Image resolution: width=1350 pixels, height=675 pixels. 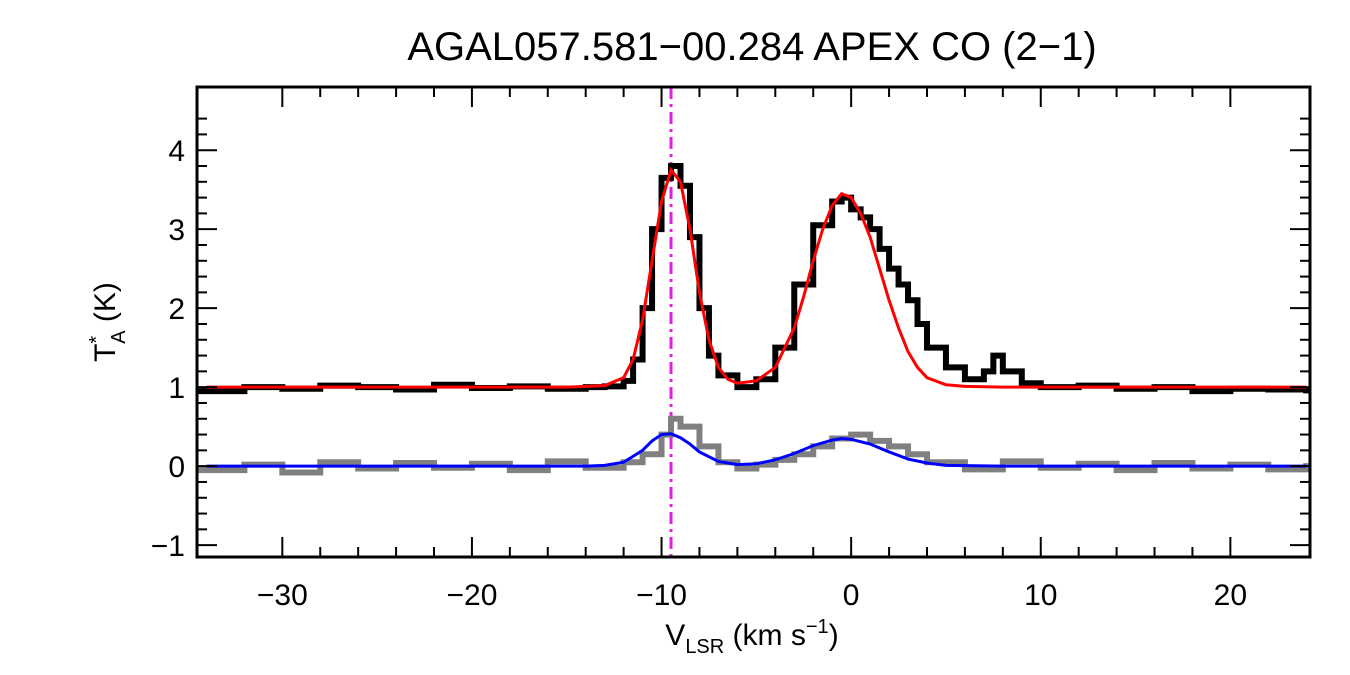 I want to click on x-axis-label: VLSR (km s−1), so click(x=751, y=637).